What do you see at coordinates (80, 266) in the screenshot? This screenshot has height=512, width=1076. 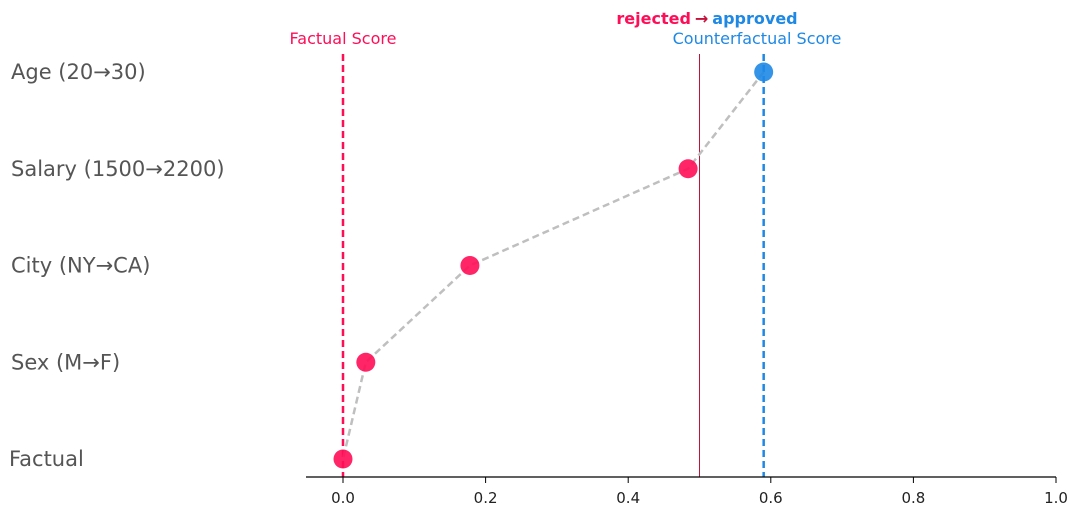 I see `row-label: City (NY→CA)` at bounding box center [80, 266].